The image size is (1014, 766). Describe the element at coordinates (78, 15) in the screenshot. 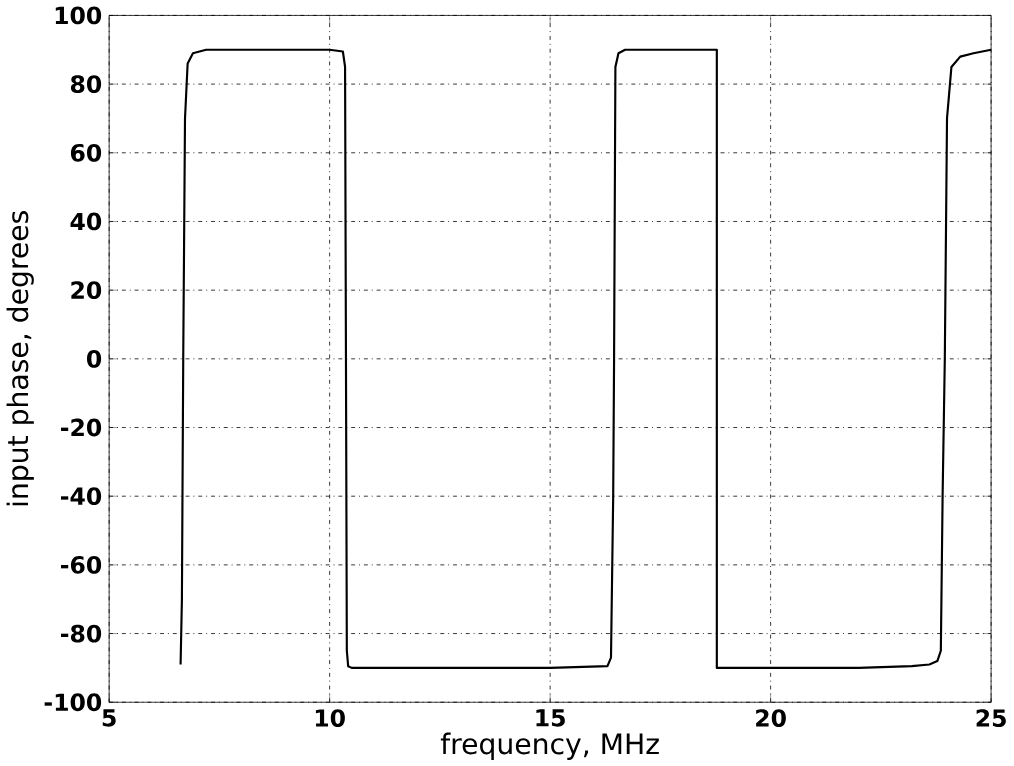

I see `y-tick-label: 100` at that location.